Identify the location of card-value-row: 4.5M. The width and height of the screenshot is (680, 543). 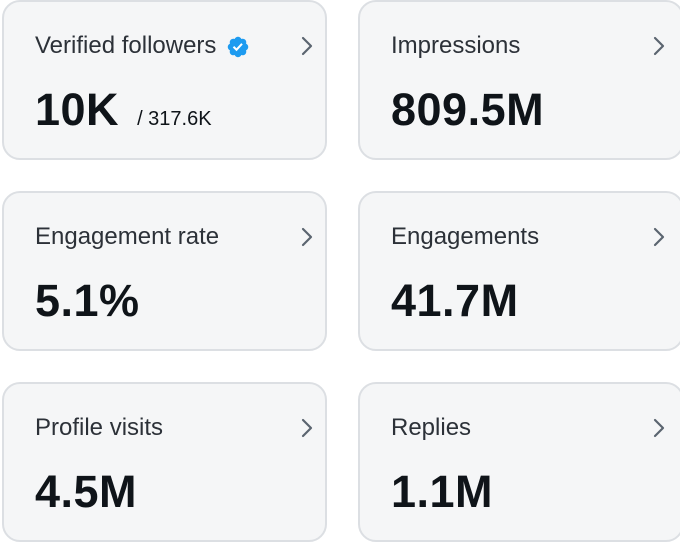
(86, 492).